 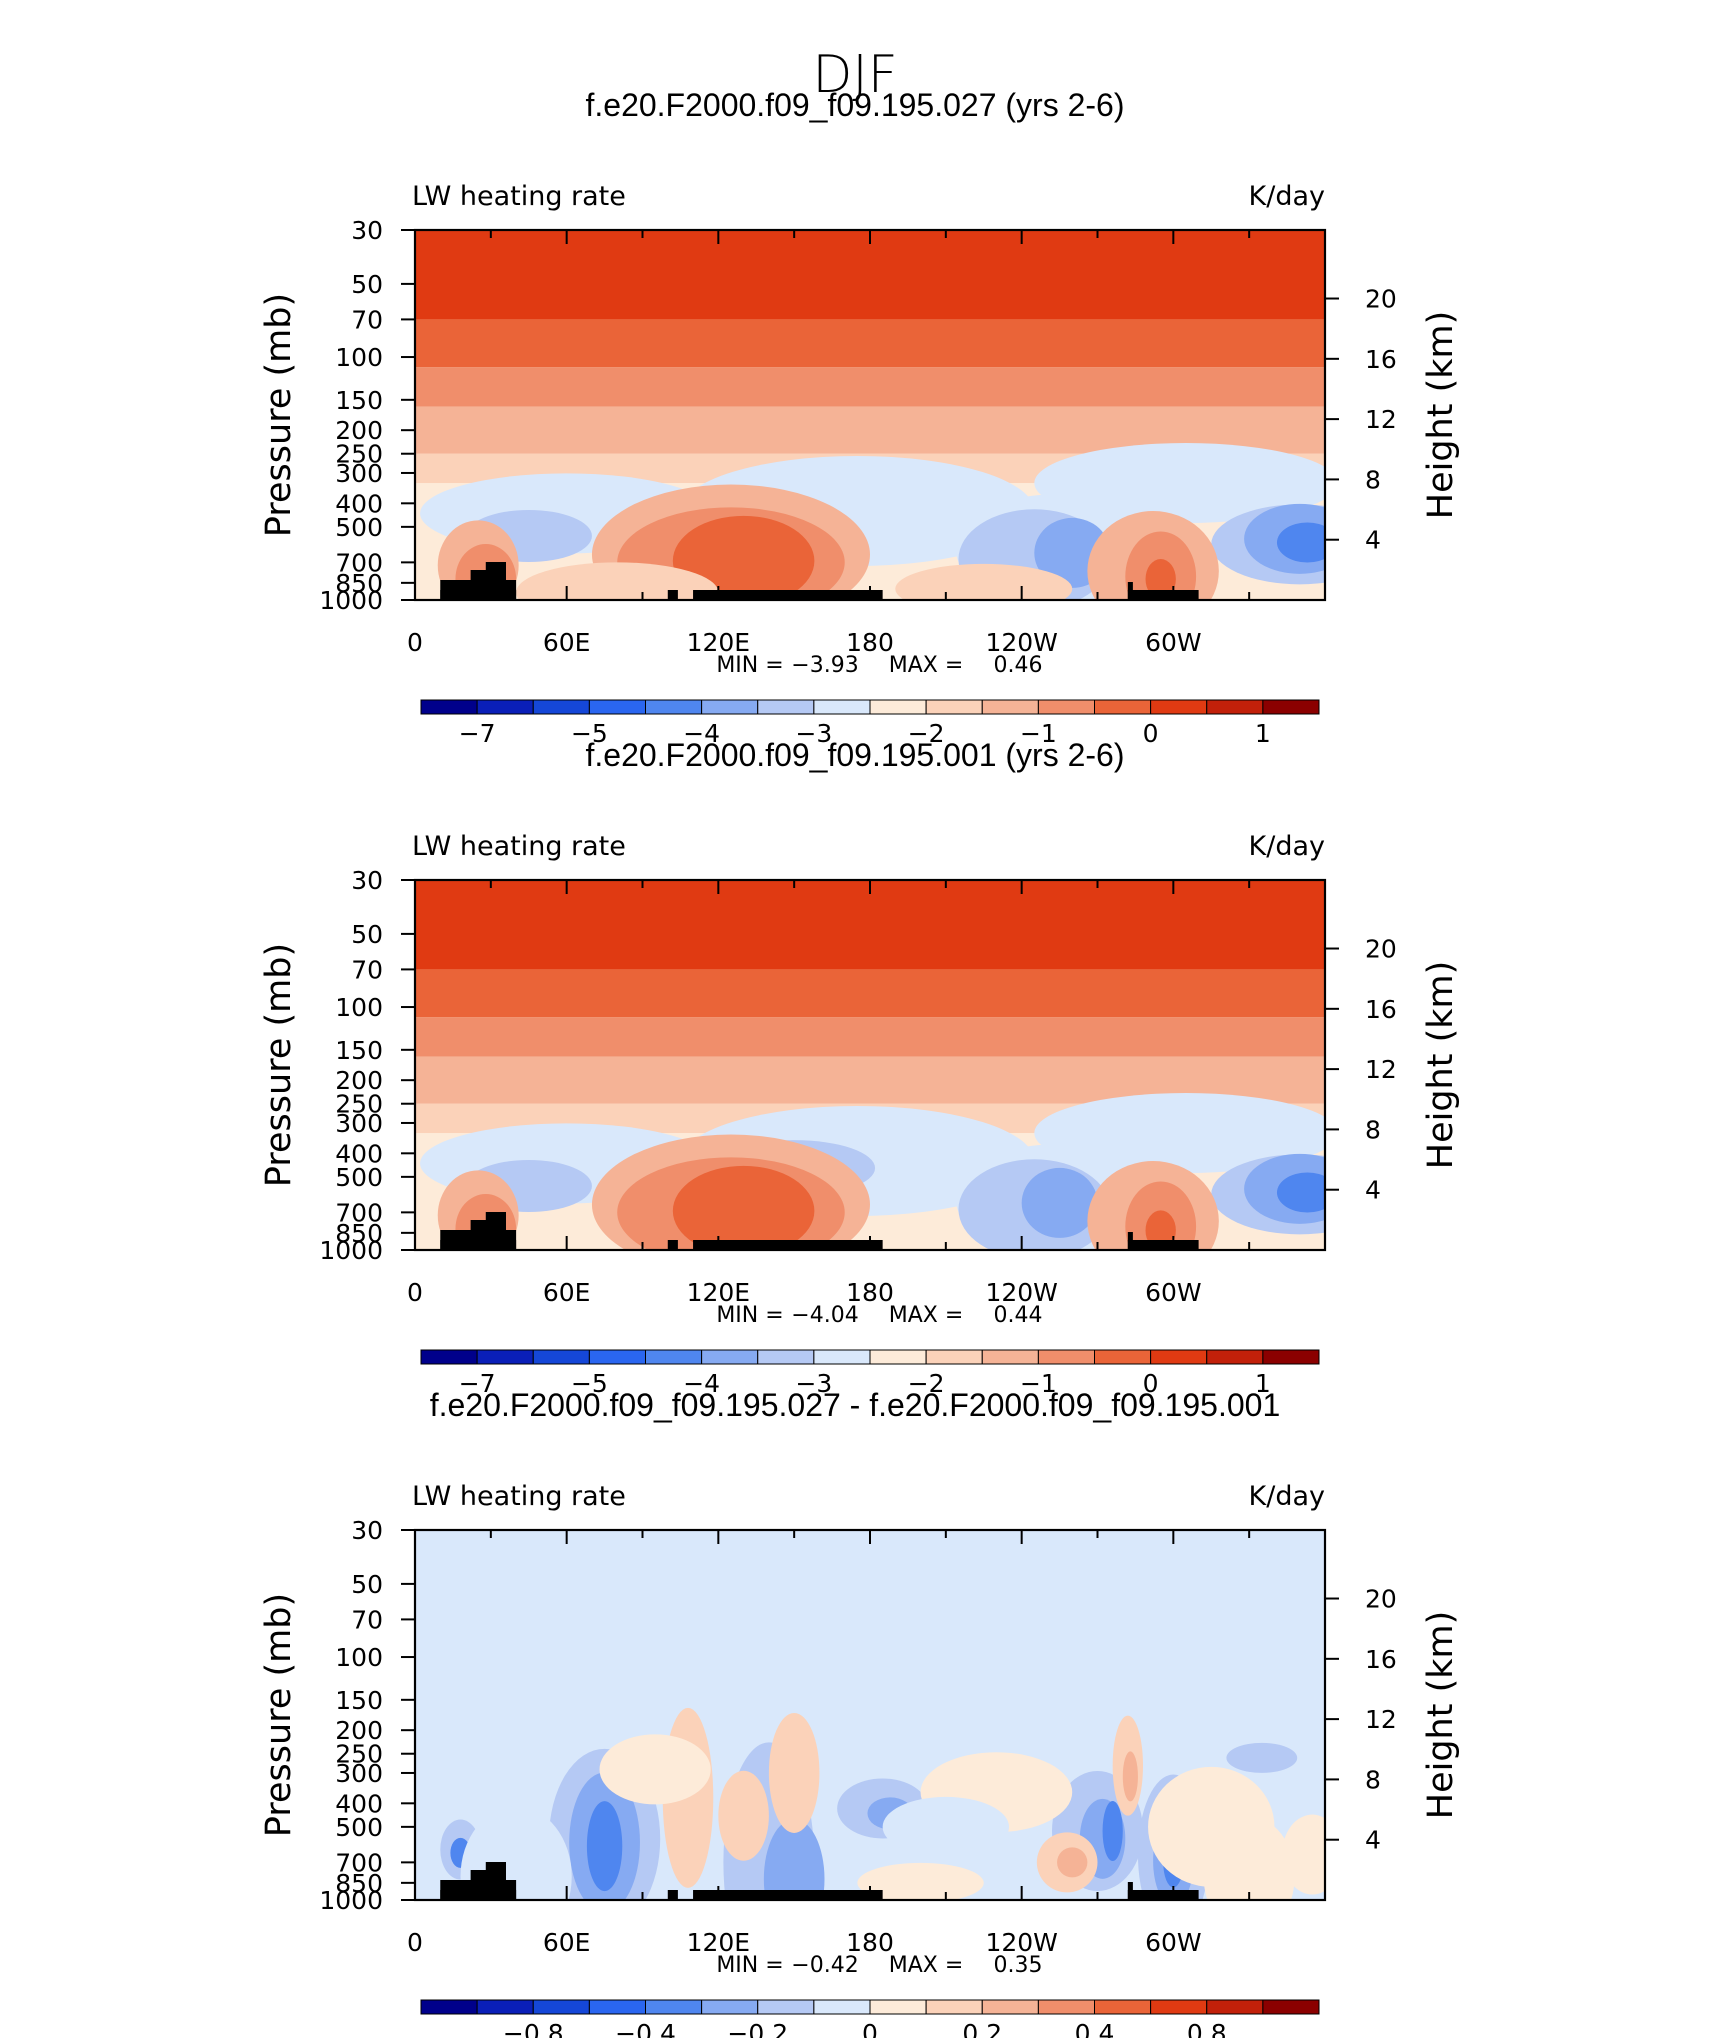 I want to click on colorbar-label: 1, so click(x=1263, y=1383).